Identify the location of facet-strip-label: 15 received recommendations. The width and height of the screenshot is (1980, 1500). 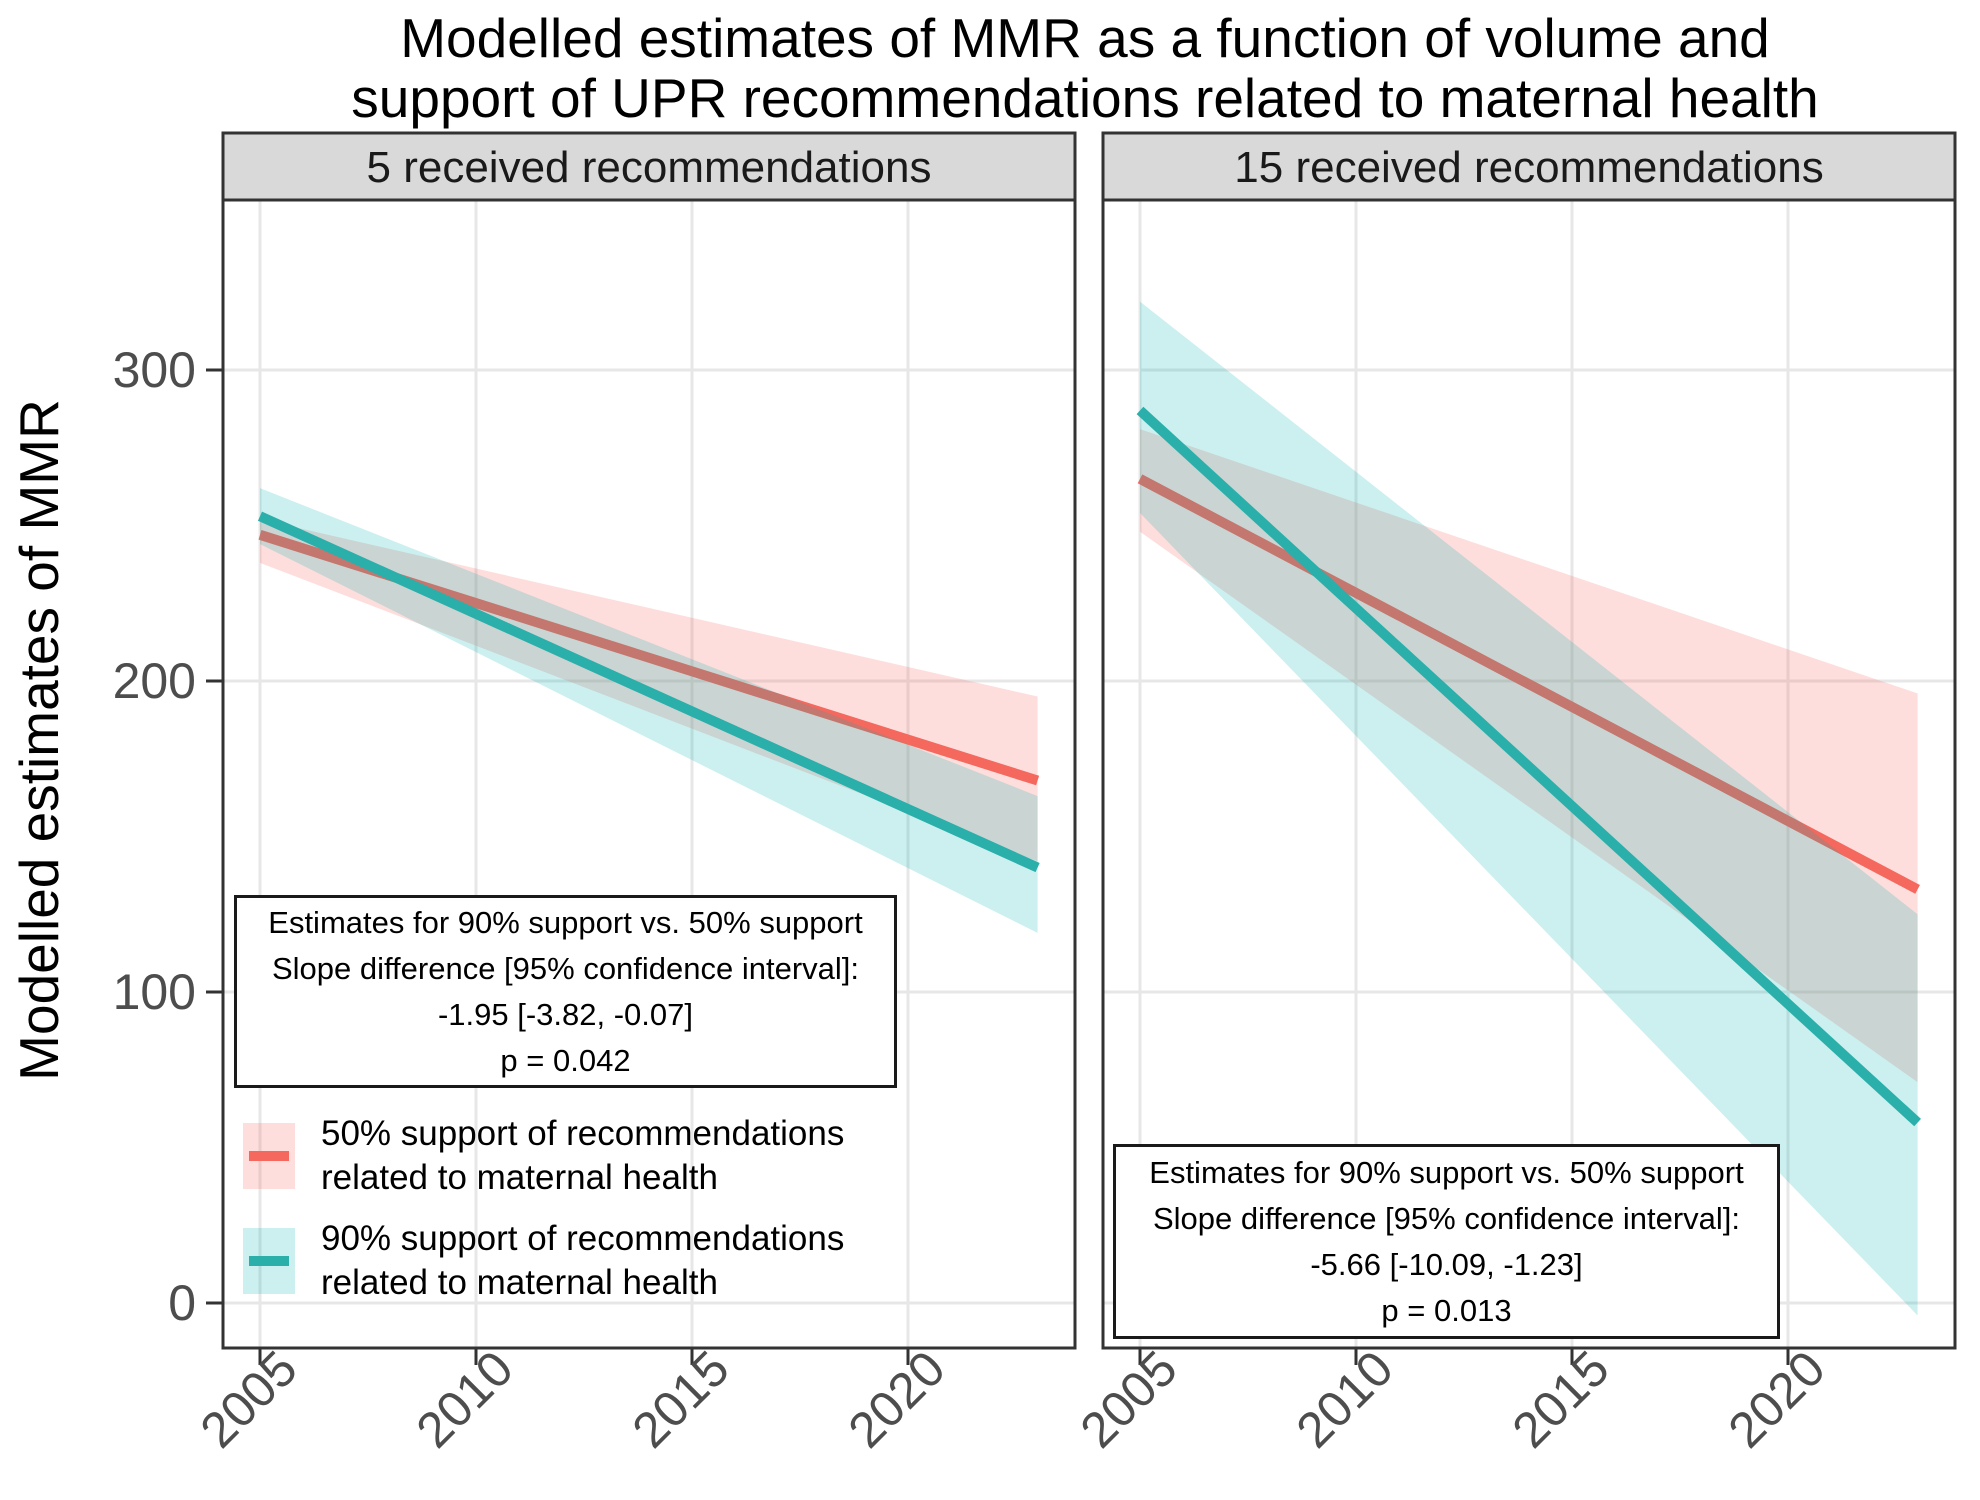
(1528, 167).